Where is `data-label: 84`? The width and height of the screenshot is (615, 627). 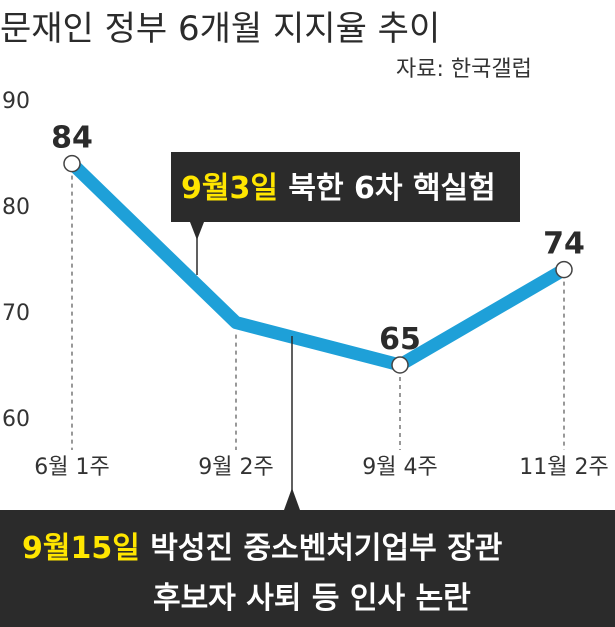 data-label: 84 is located at coordinates (72, 138).